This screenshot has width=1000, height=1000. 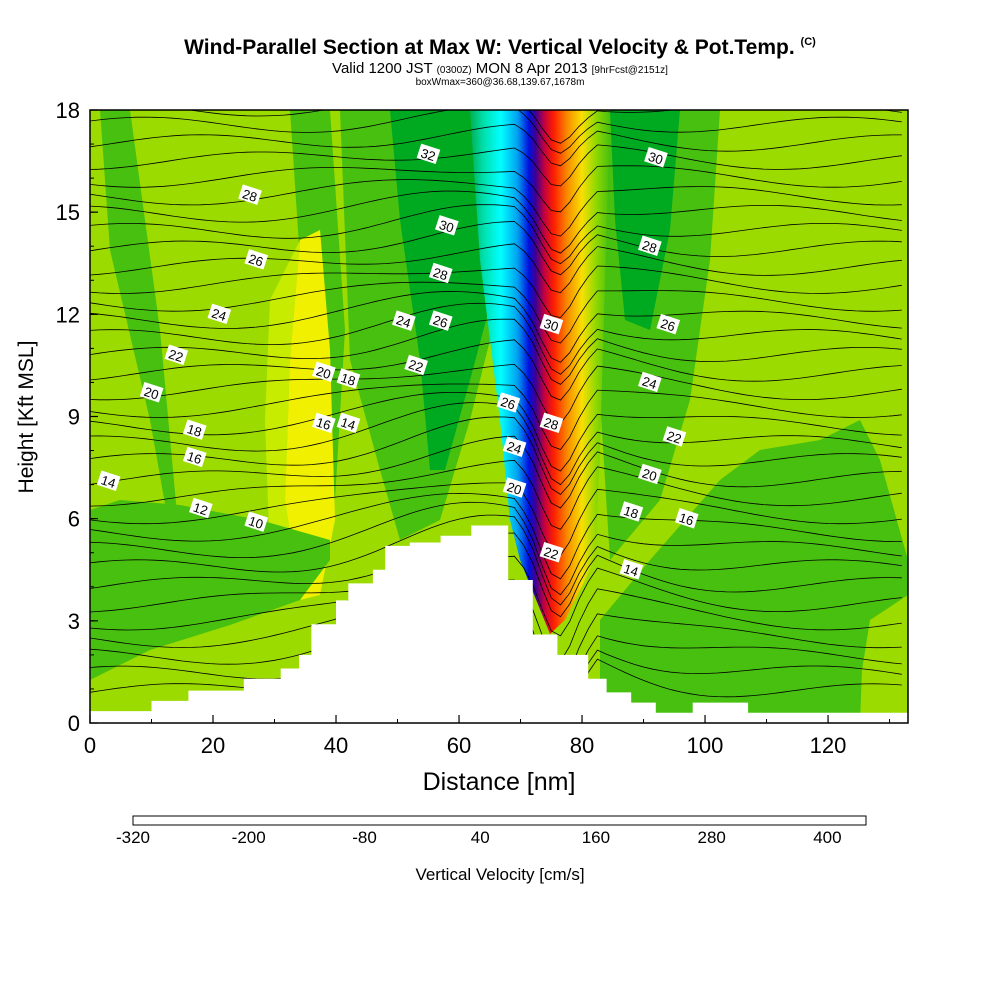 I want to click on colorbar-frame, so click(x=499, y=820).